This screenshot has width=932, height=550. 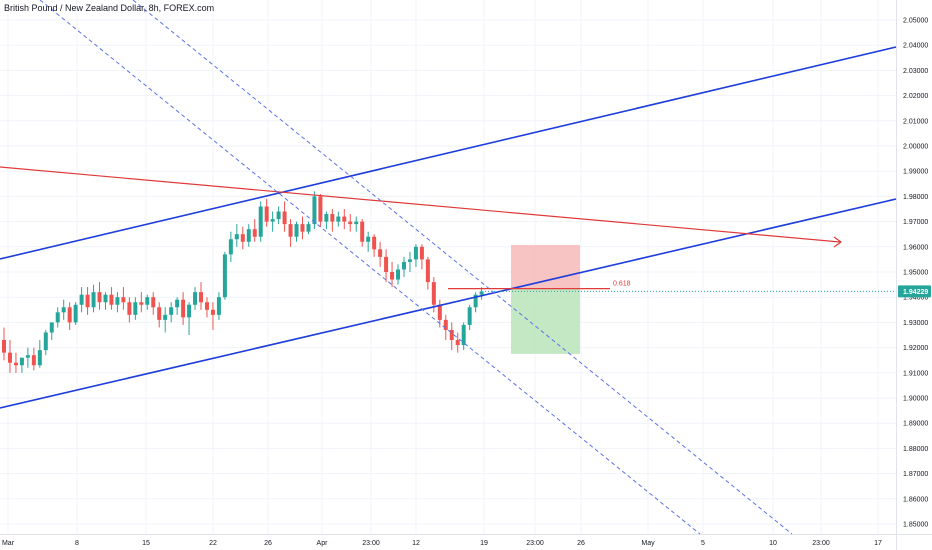 I want to click on price-tick-label: 1.85000, so click(x=915, y=525).